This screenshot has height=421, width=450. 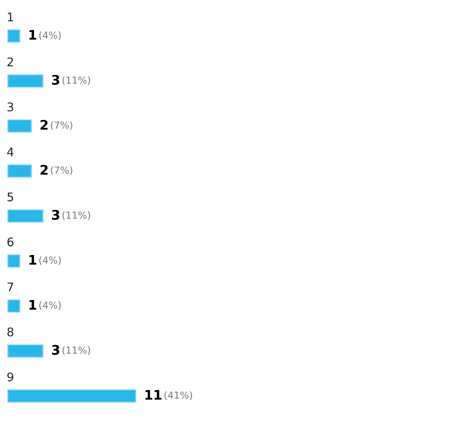 What do you see at coordinates (11, 17) in the screenshot?
I see `y-tick-label: 1` at bounding box center [11, 17].